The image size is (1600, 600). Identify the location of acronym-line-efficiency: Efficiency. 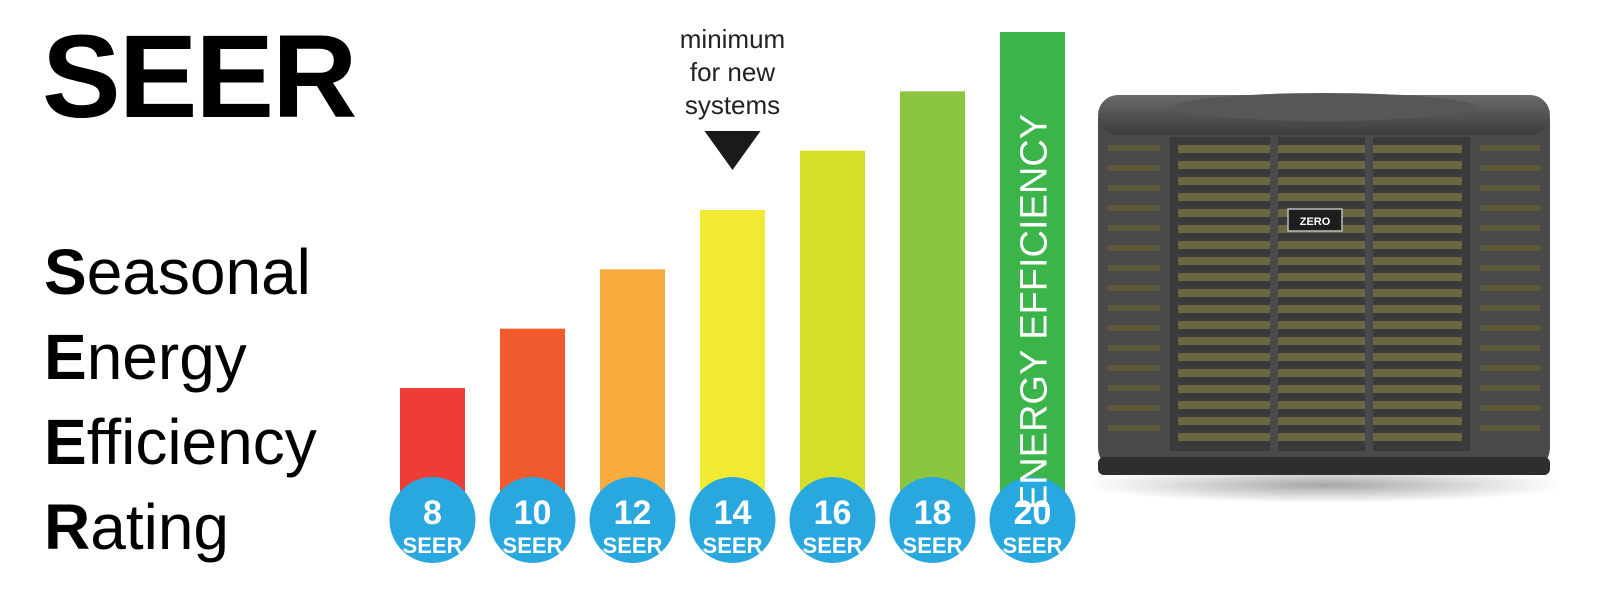
(180, 442).